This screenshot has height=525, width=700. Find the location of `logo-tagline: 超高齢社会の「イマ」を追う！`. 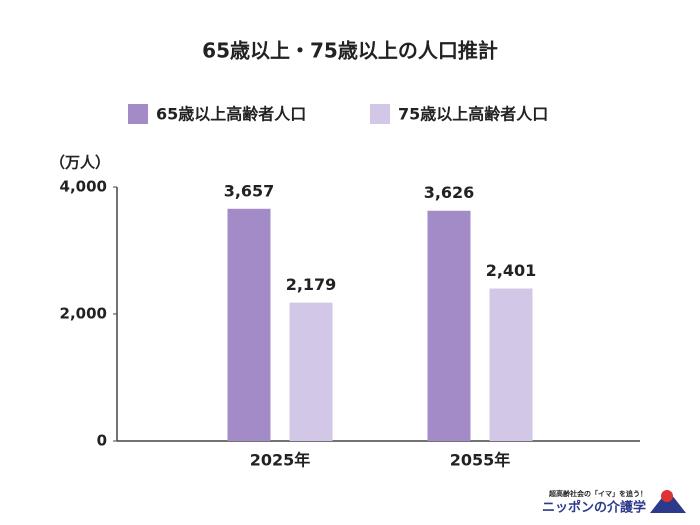

logo-tagline: 超高齢社会の「イマ」を追う！ is located at coordinates (598, 493).